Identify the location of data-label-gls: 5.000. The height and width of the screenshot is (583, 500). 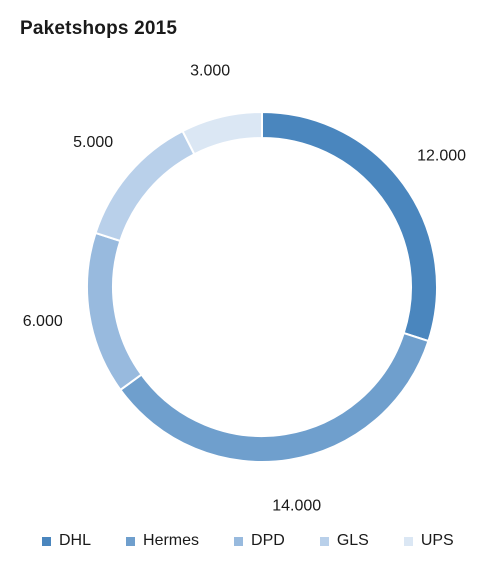
(93, 142).